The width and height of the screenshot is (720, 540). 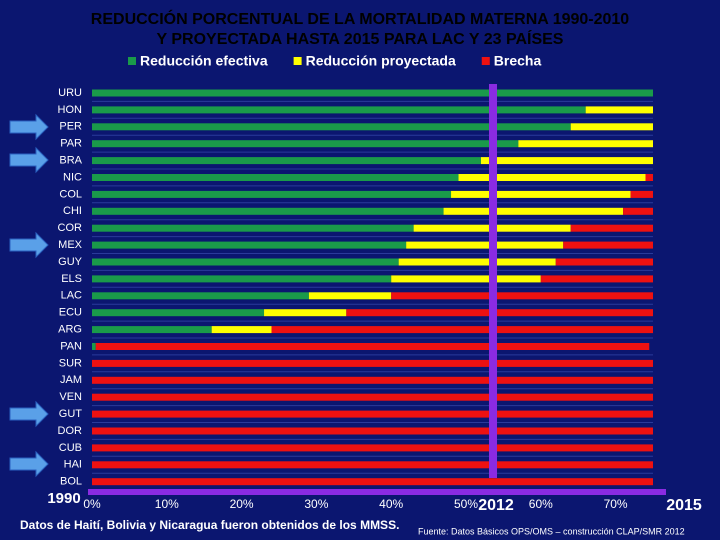 What do you see at coordinates (71, 414) in the screenshot?
I see `y-tick-label: GUT` at bounding box center [71, 414].